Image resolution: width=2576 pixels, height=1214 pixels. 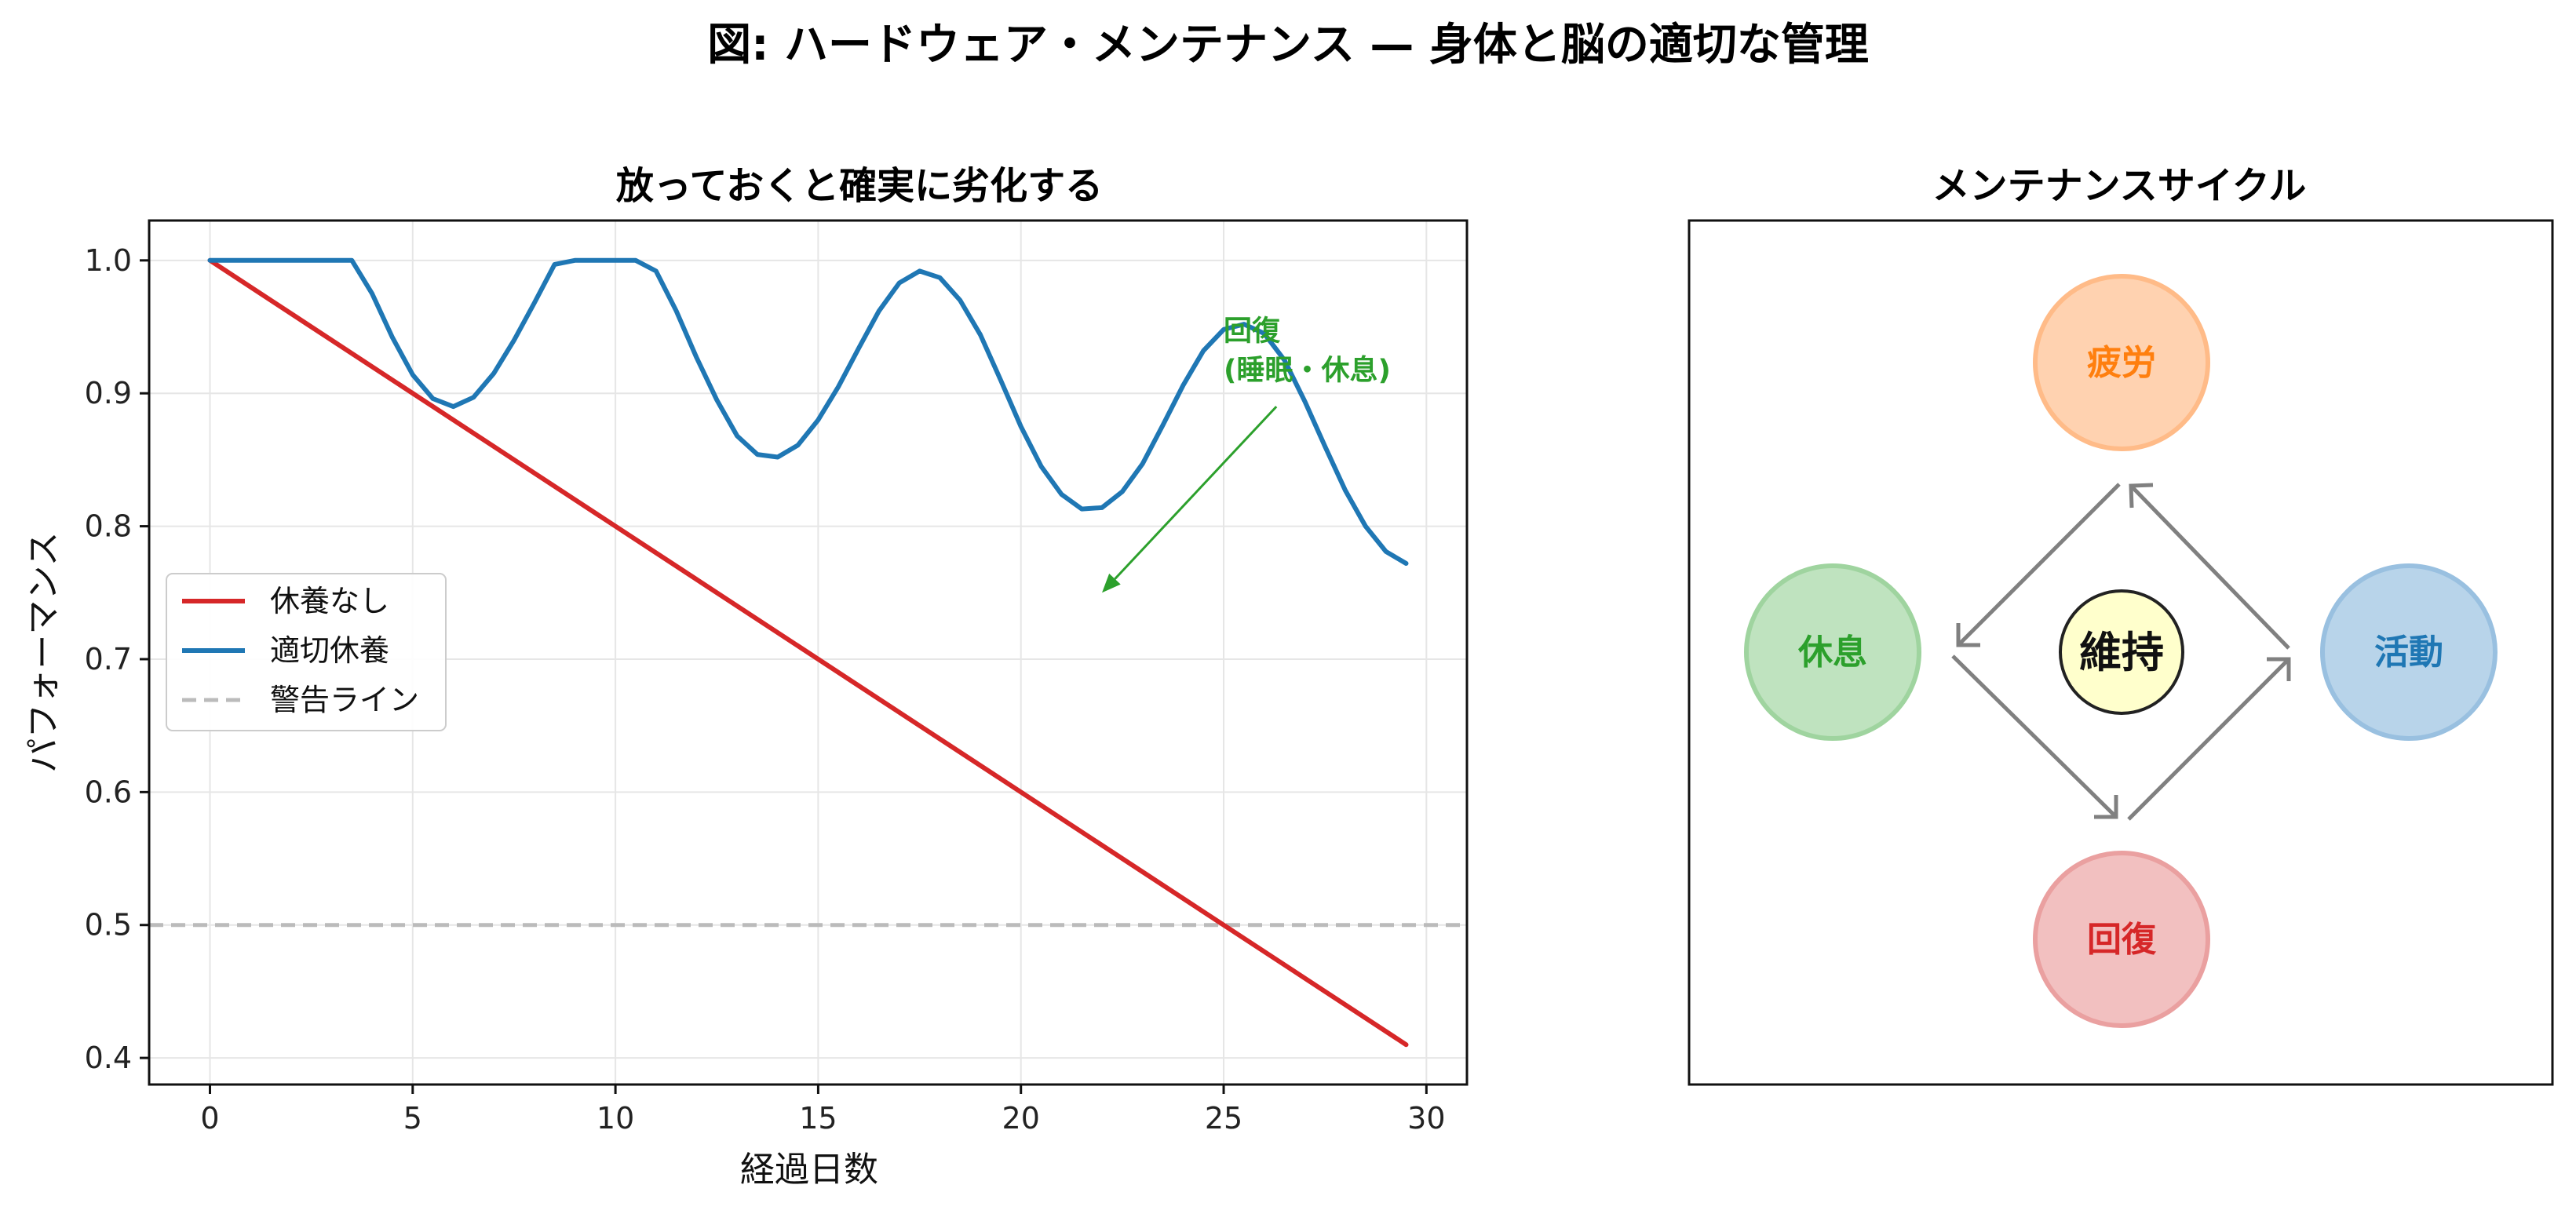 I want to click on node-fatigue-label: 疲労, so click(x=2121, y=363).